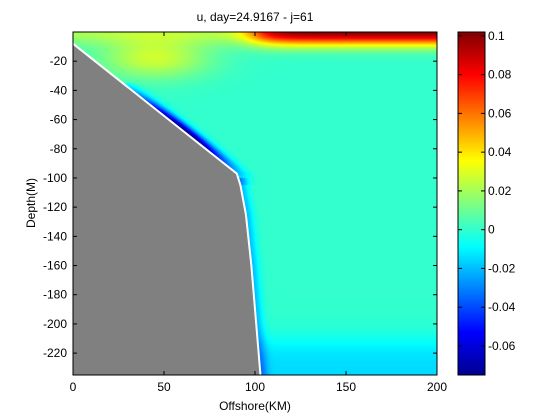 The image size is (560, 420). What do you see at coordinates (255, 387) in the screenshot?
I see `x-tick-label: 100` at bounding box center [255, 387].